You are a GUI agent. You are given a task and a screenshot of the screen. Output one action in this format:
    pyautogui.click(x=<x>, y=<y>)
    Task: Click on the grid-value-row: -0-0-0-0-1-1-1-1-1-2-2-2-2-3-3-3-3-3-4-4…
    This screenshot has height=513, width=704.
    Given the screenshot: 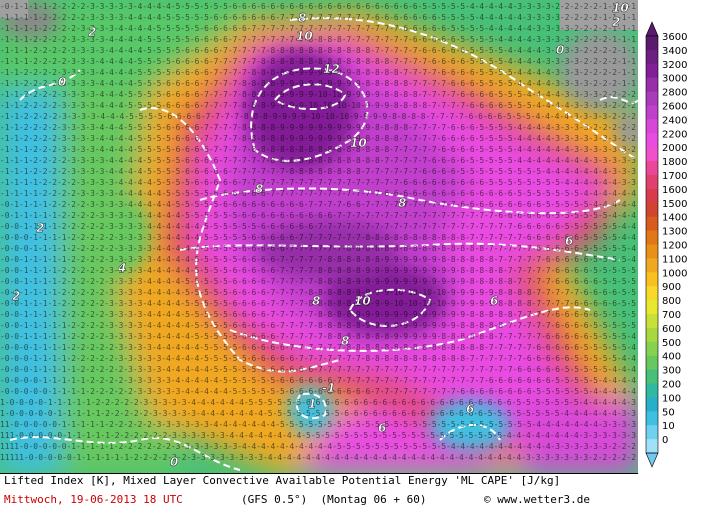 What is the action you would take?
    pyautogui.click(x=318, y=380)
    